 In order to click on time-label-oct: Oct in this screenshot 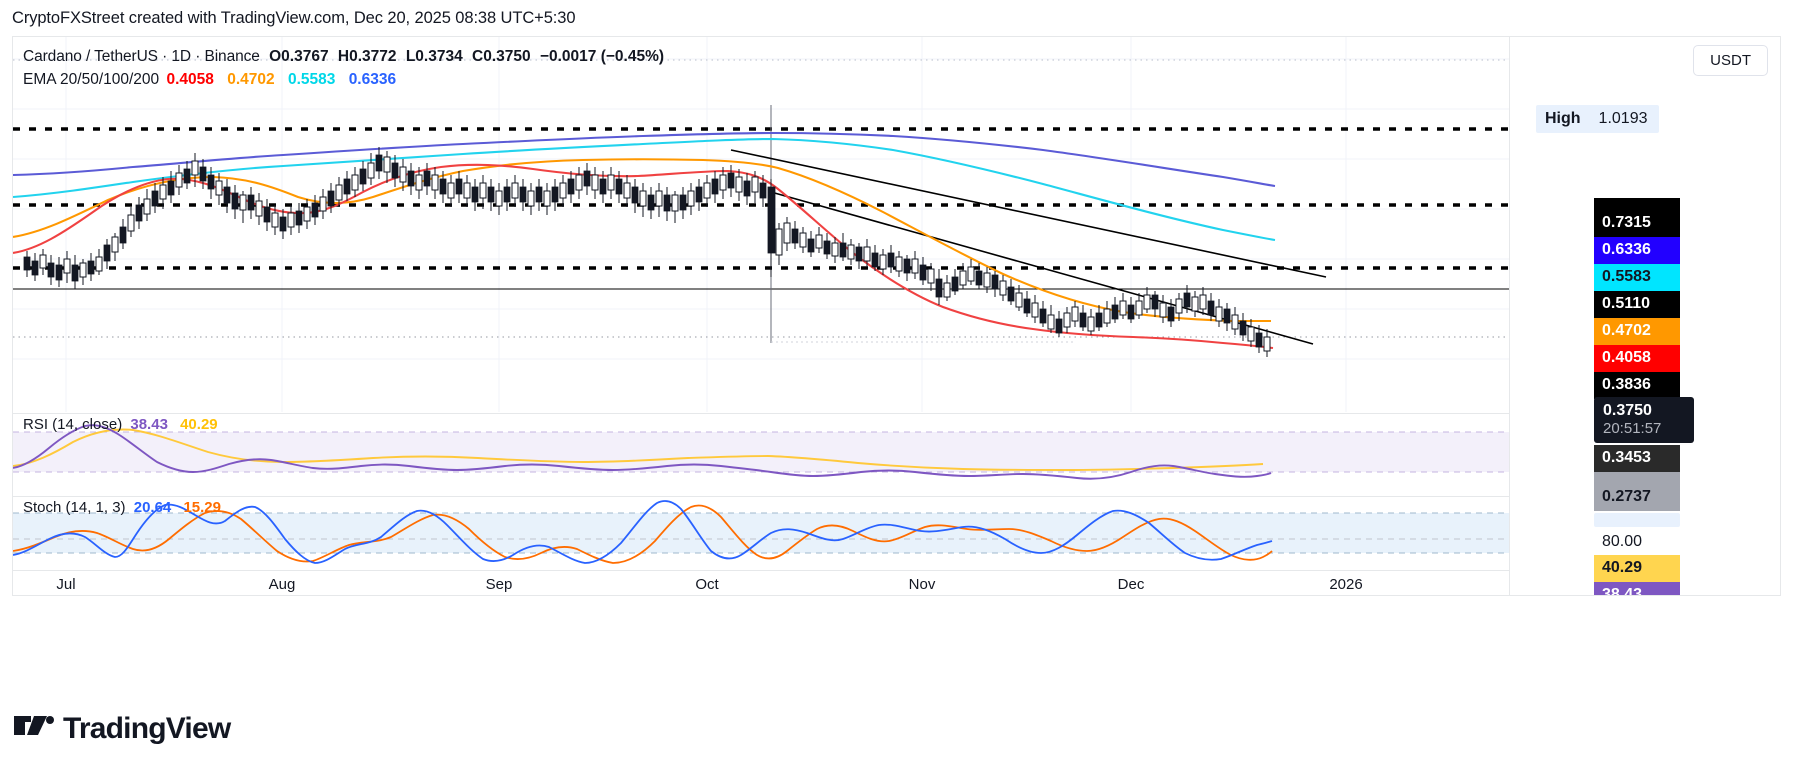, I will do `click(707, 584)`.